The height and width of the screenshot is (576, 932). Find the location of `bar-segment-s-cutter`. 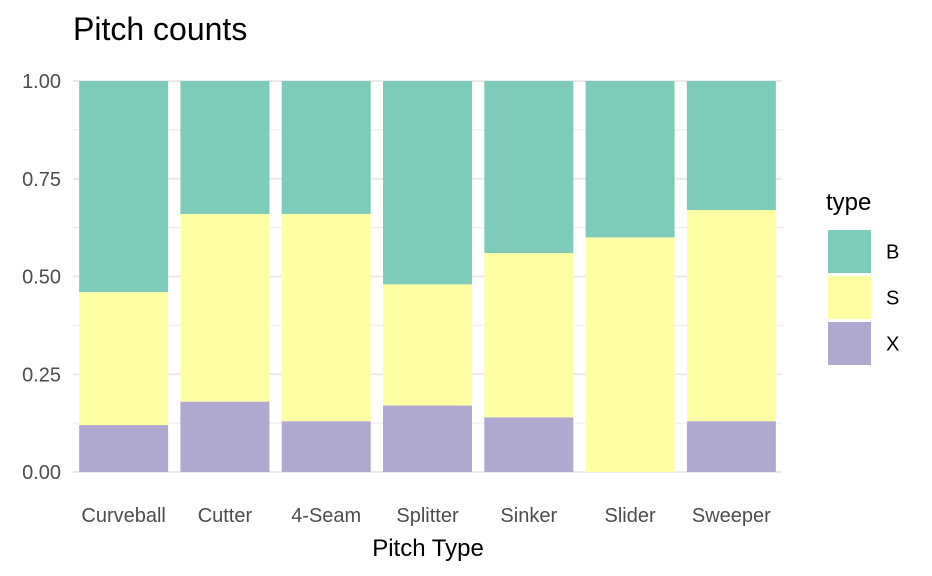

bar-segment-s-cutter is located at coordinates (224, 308).